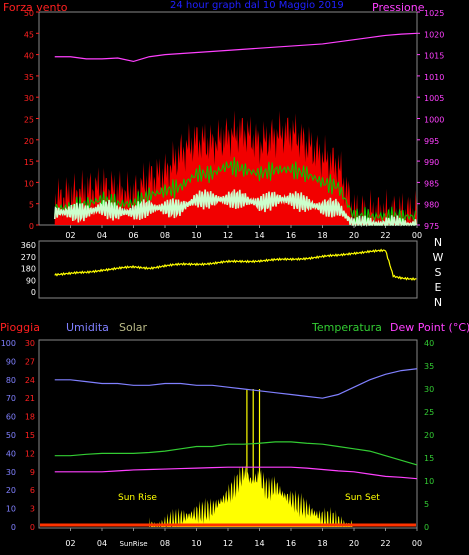 This screenshot has height=555, width=469. Describe the element at coordinates (32, 490) in the screenshot. I see `rain-tick-label: 6` at that location.